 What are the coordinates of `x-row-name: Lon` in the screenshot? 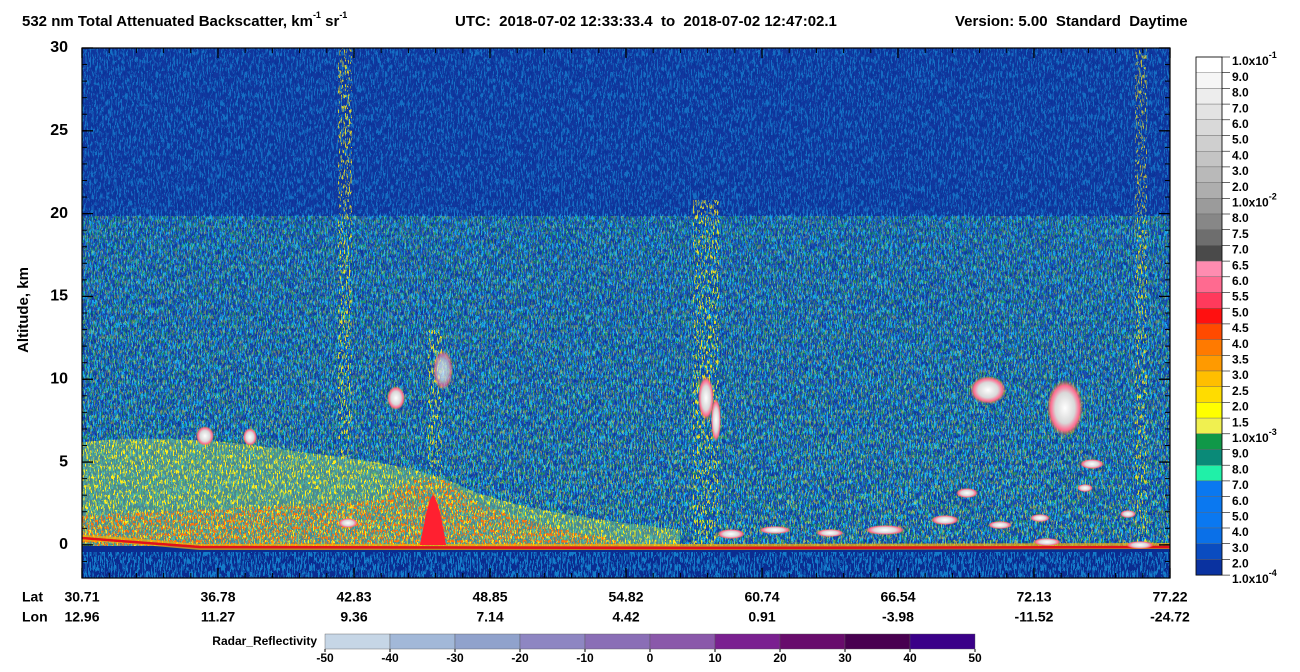 It's located at (35, 617).